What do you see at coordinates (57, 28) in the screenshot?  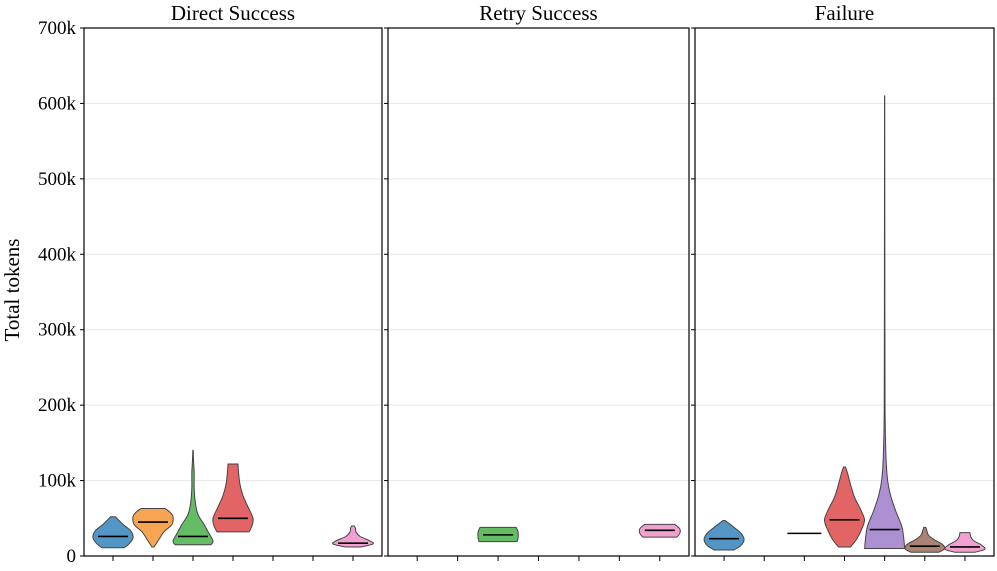 I see `y-tick-label: 700k` at bounding box center [57, 28].